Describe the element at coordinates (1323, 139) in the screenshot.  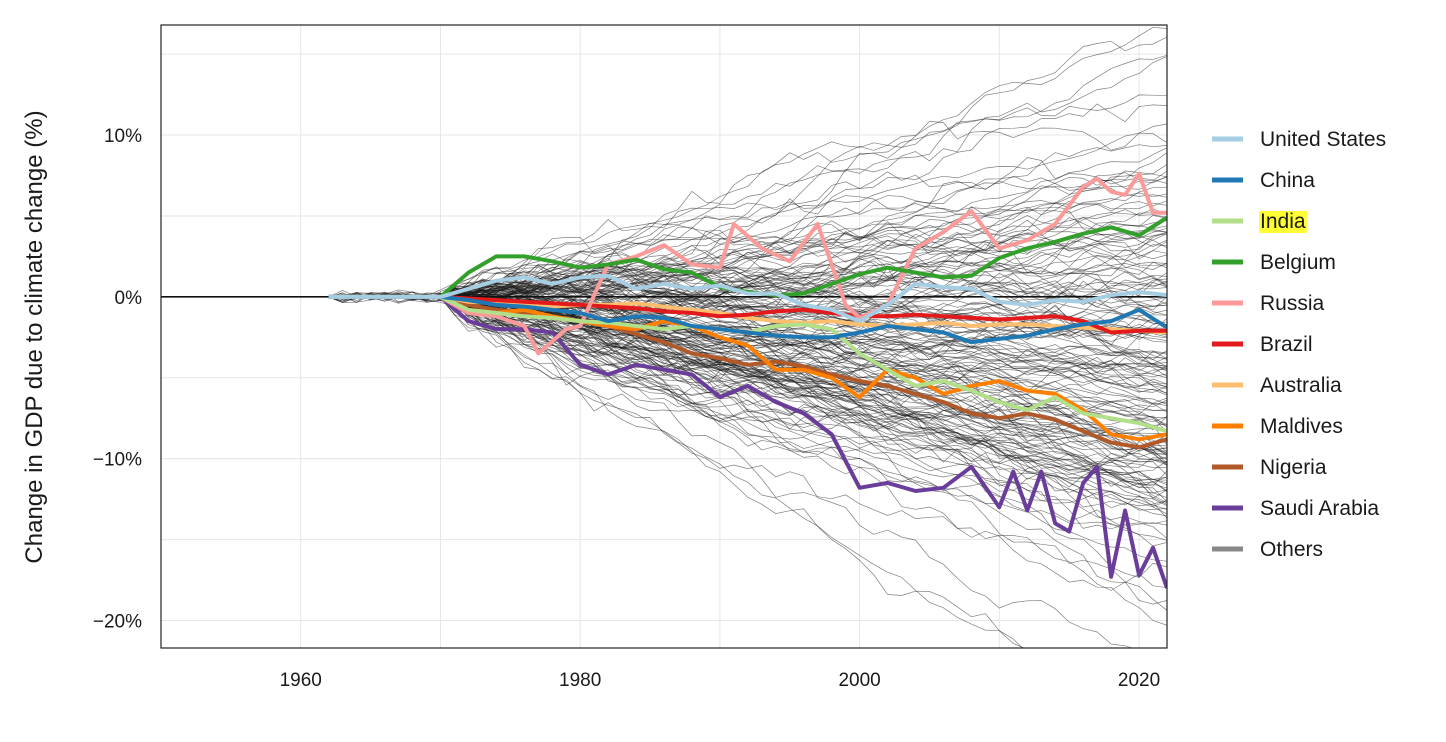
I see `legend-label: United States` at that location.